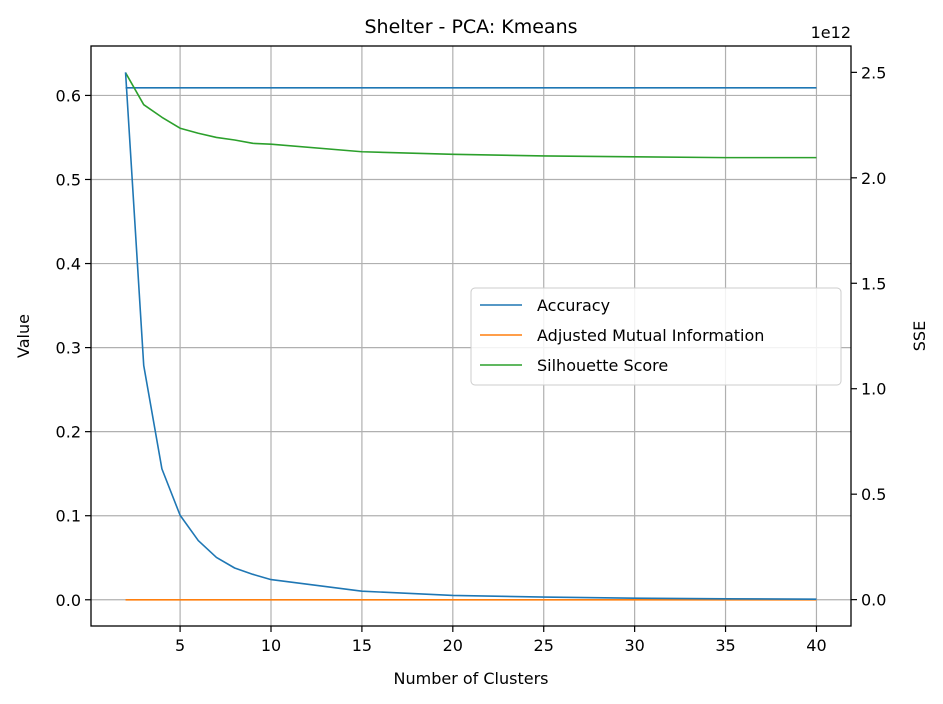 The width and height of the screenshot is (943, 704). I want to click on y2-tick-label: 1.0, so click(873, 389).